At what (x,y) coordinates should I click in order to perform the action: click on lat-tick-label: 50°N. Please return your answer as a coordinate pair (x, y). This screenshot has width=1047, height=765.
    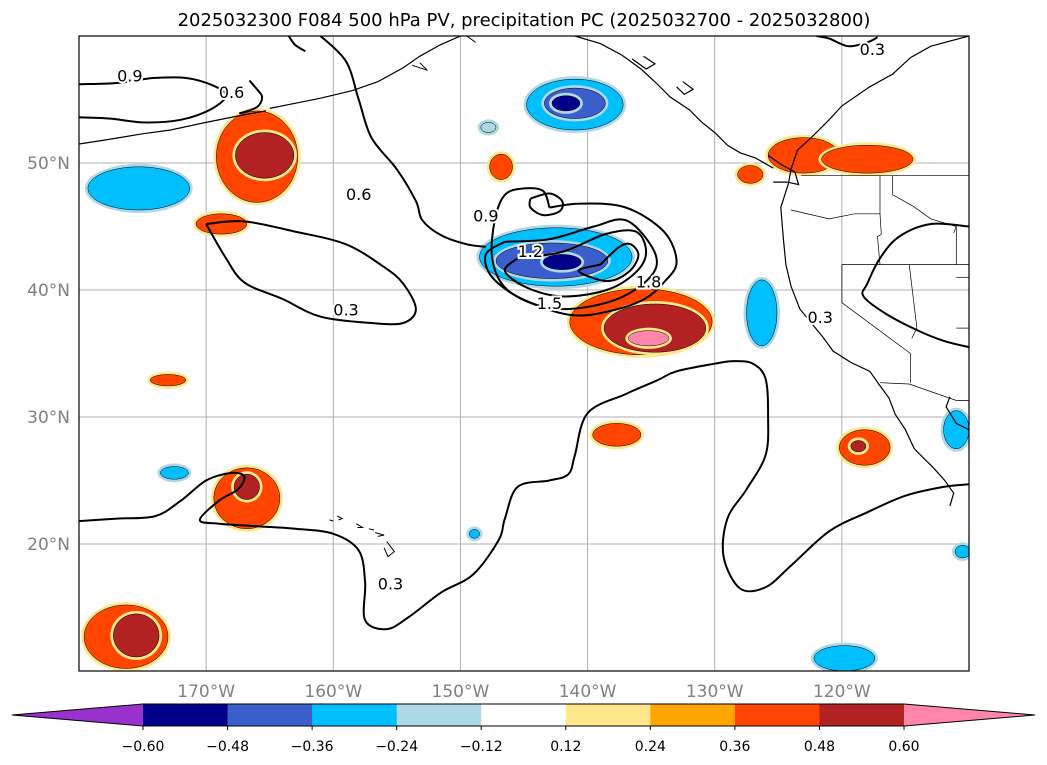
    Looking at the image, I should click on (48, 164).